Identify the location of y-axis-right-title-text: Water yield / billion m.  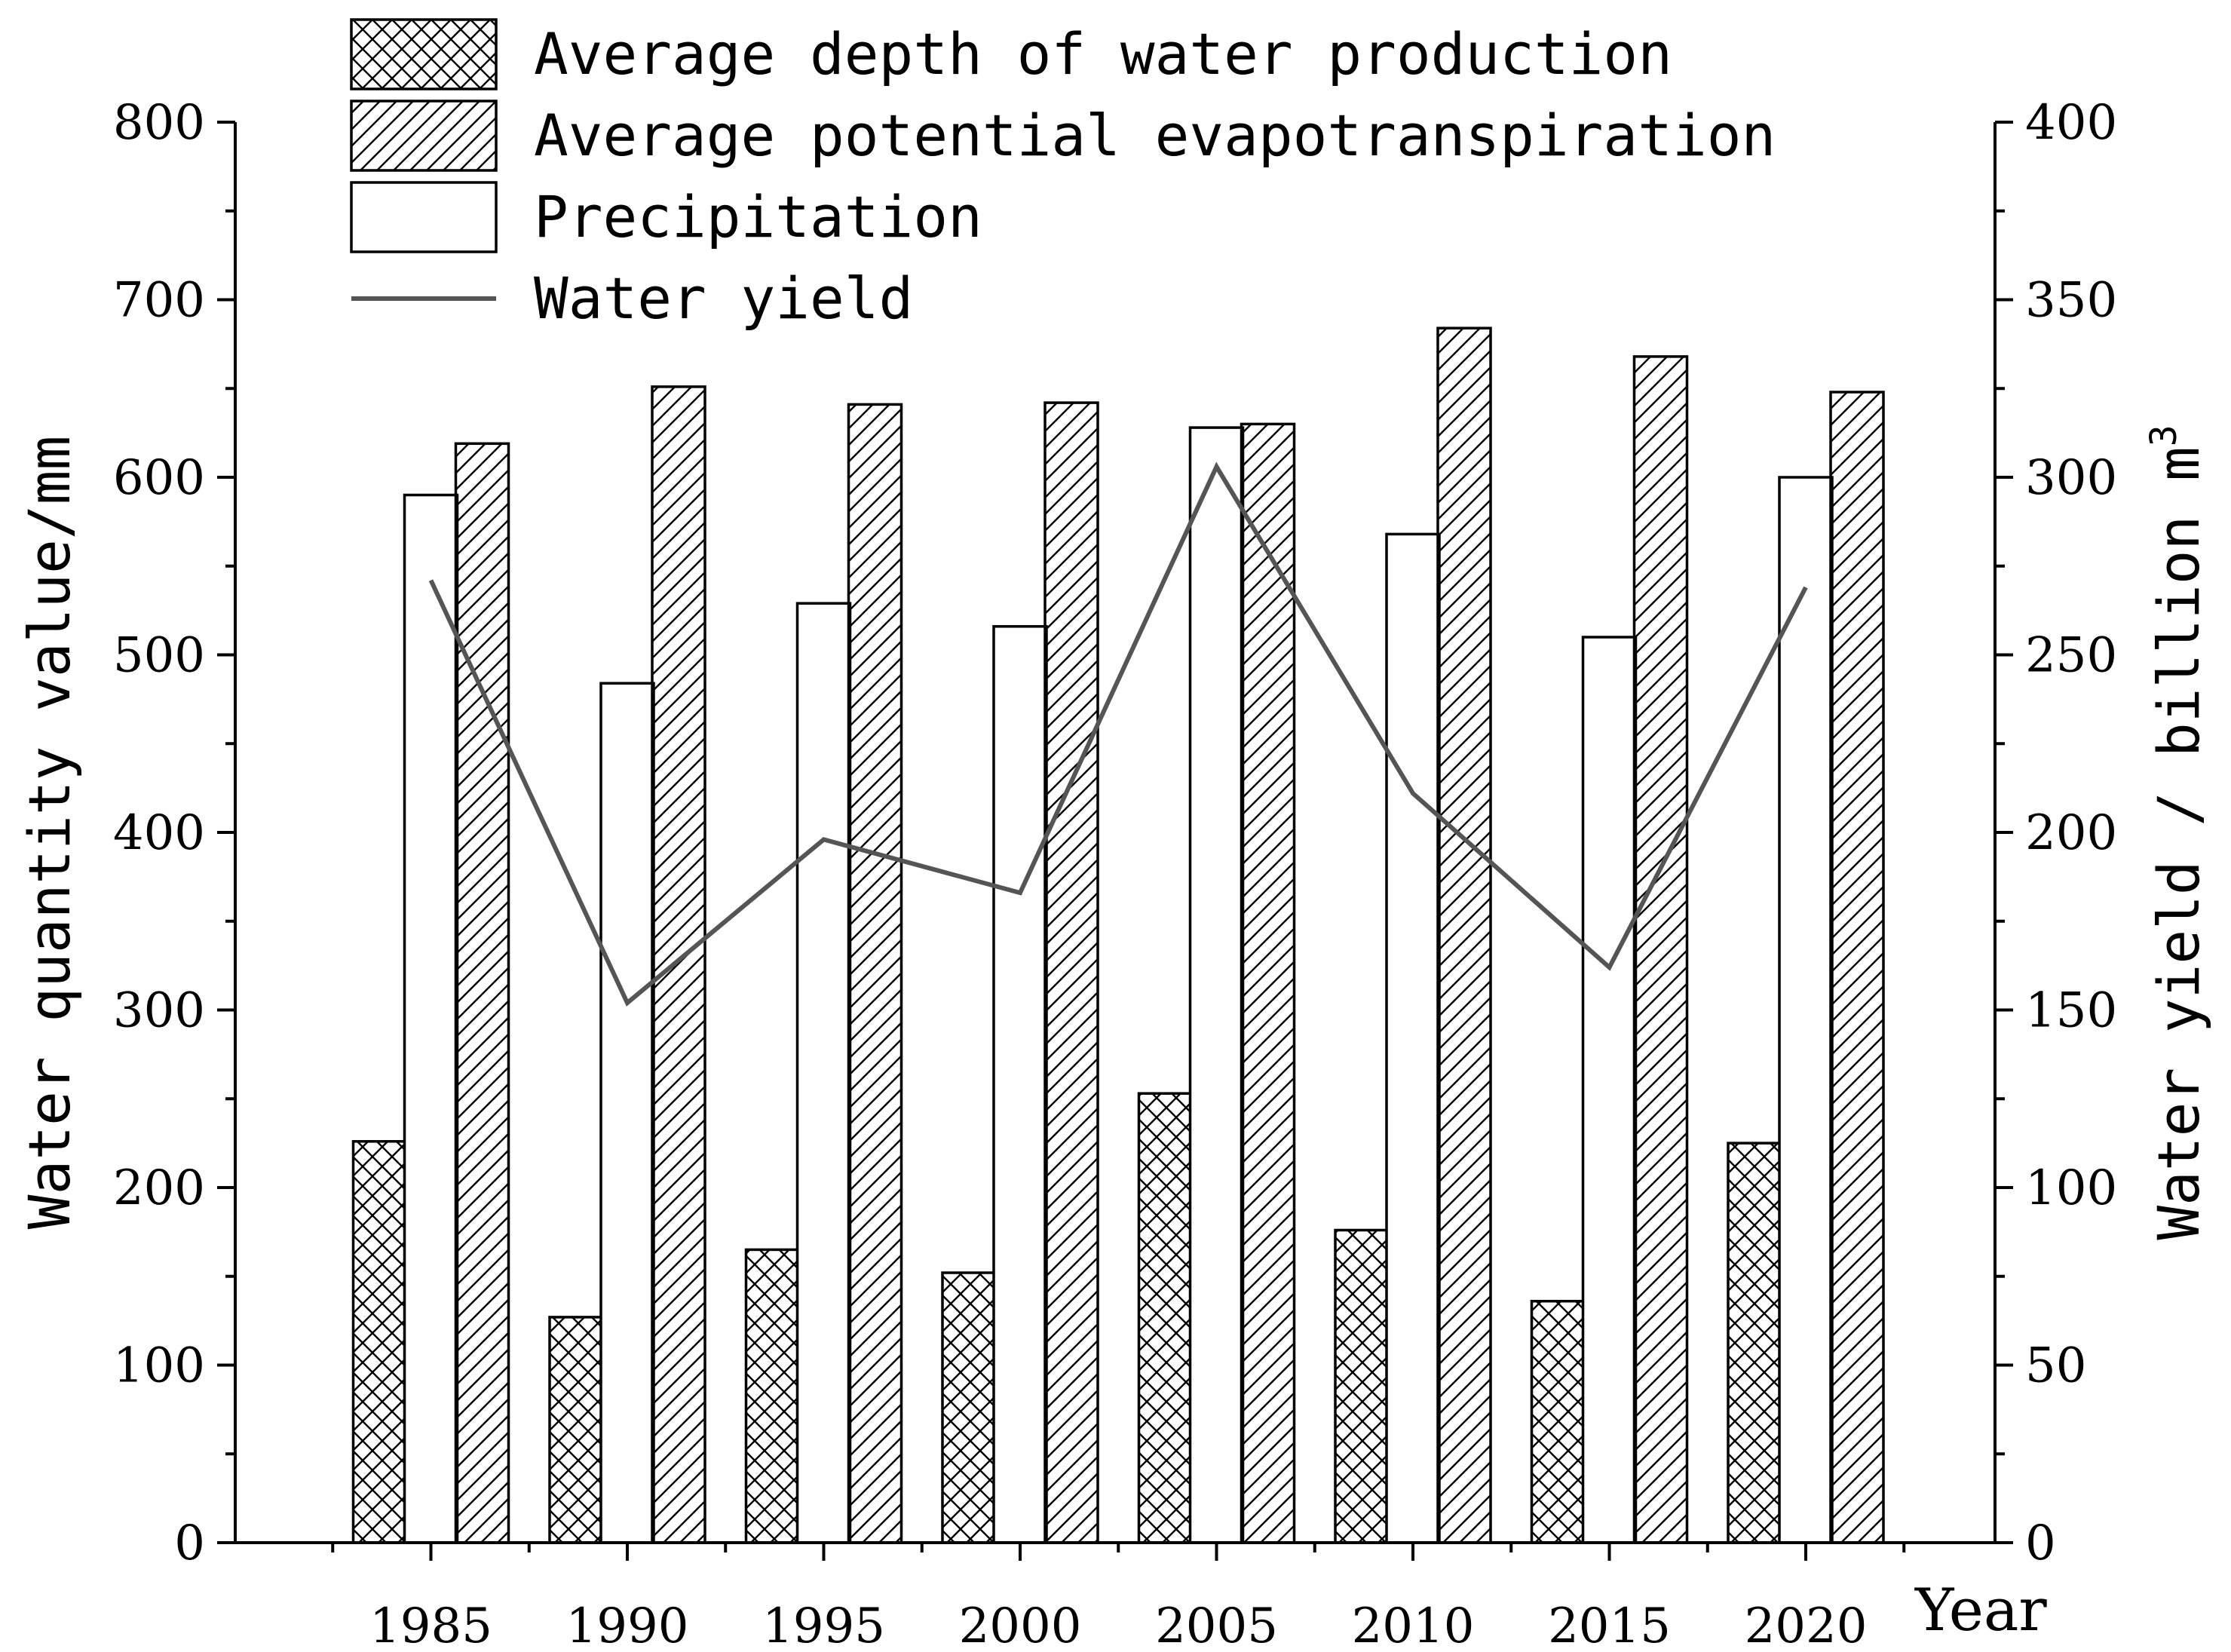
(2179, 843).